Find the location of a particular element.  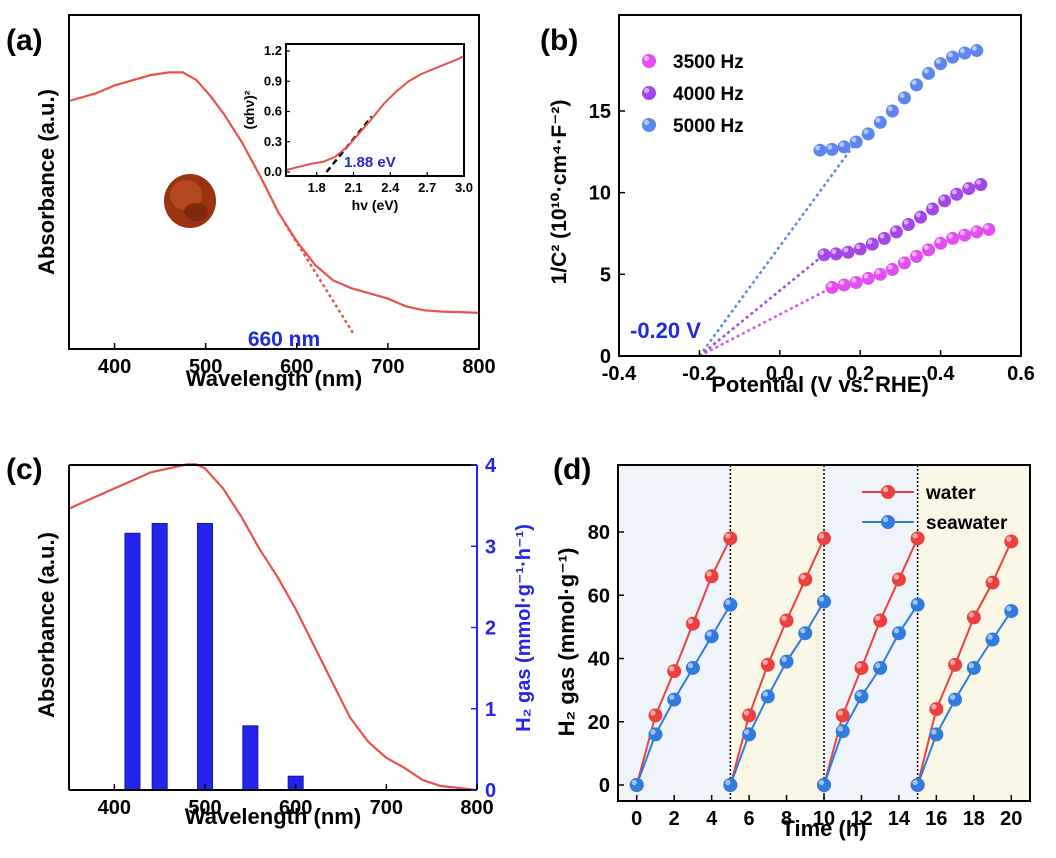

inset-y-tick-label: 0.6 is located at coordinates (273, 111).